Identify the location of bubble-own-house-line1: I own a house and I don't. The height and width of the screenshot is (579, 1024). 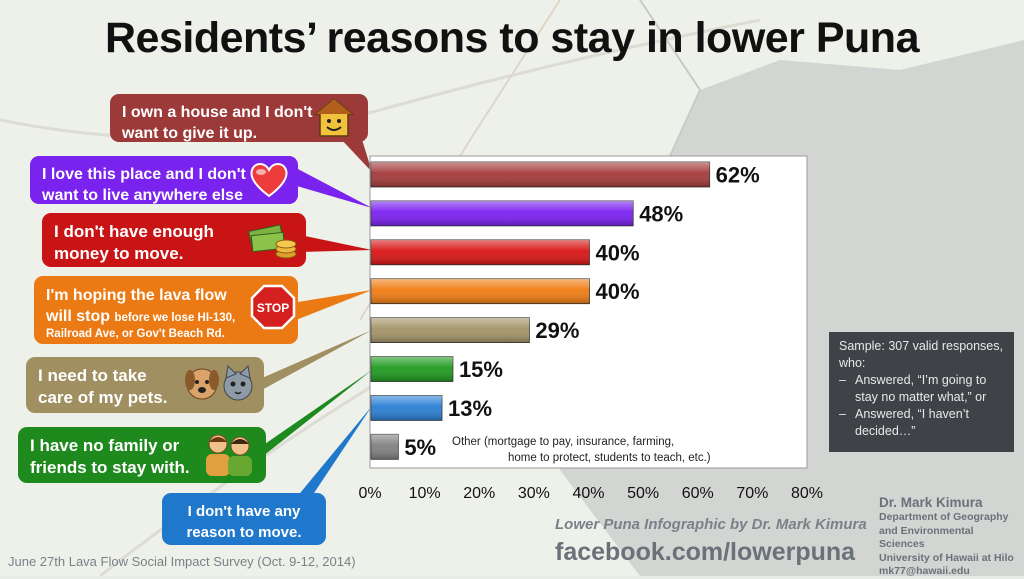
(217, 112).